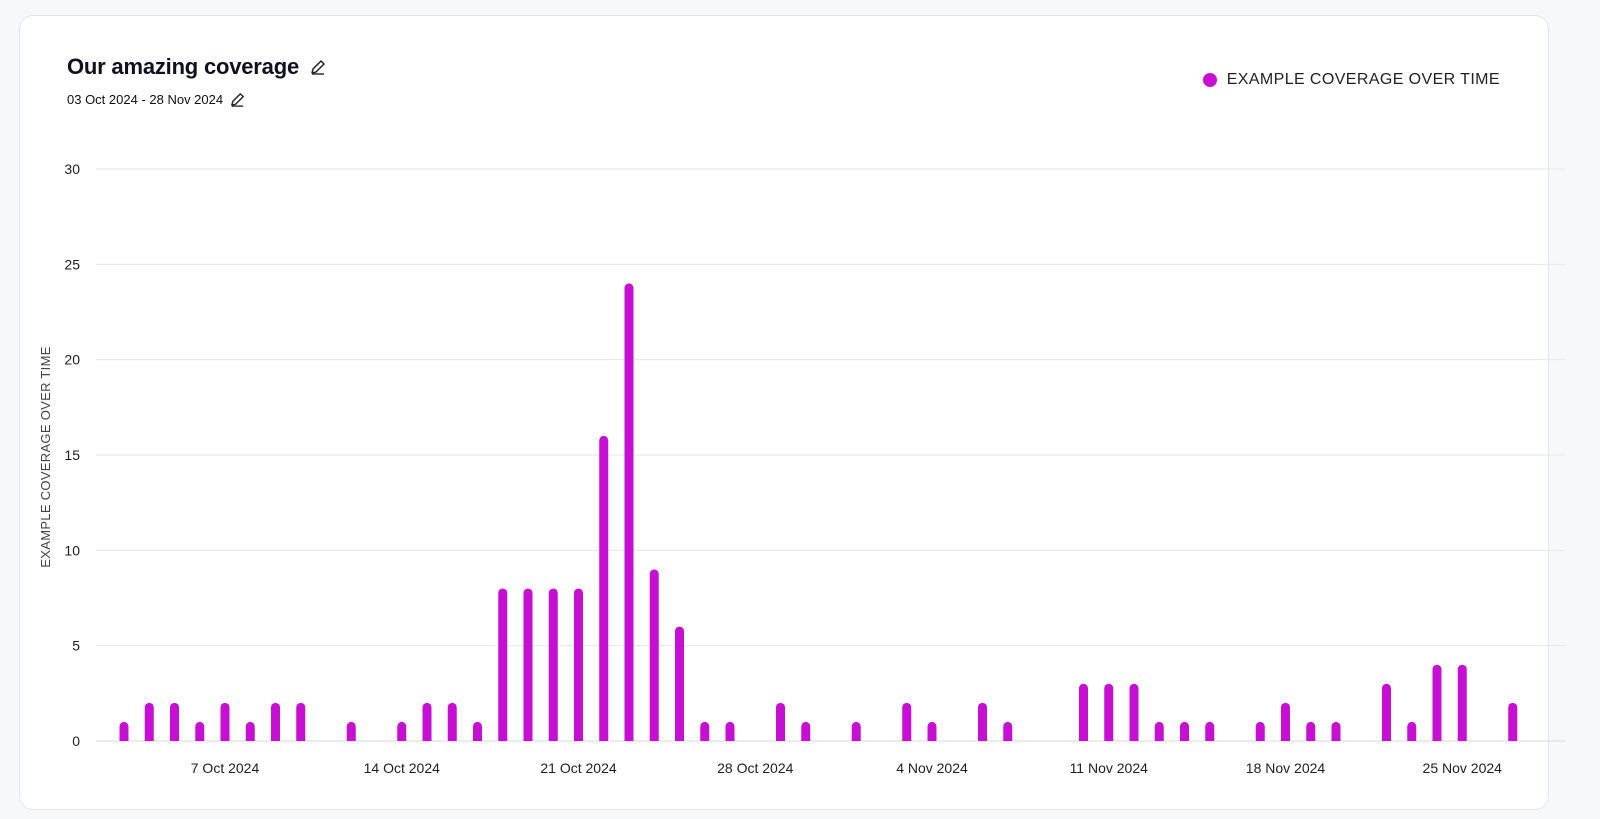 This screenshot has width=1600, height=819. I want to click on x-tick-label: 14 Oct 2024, so click(402, 768).